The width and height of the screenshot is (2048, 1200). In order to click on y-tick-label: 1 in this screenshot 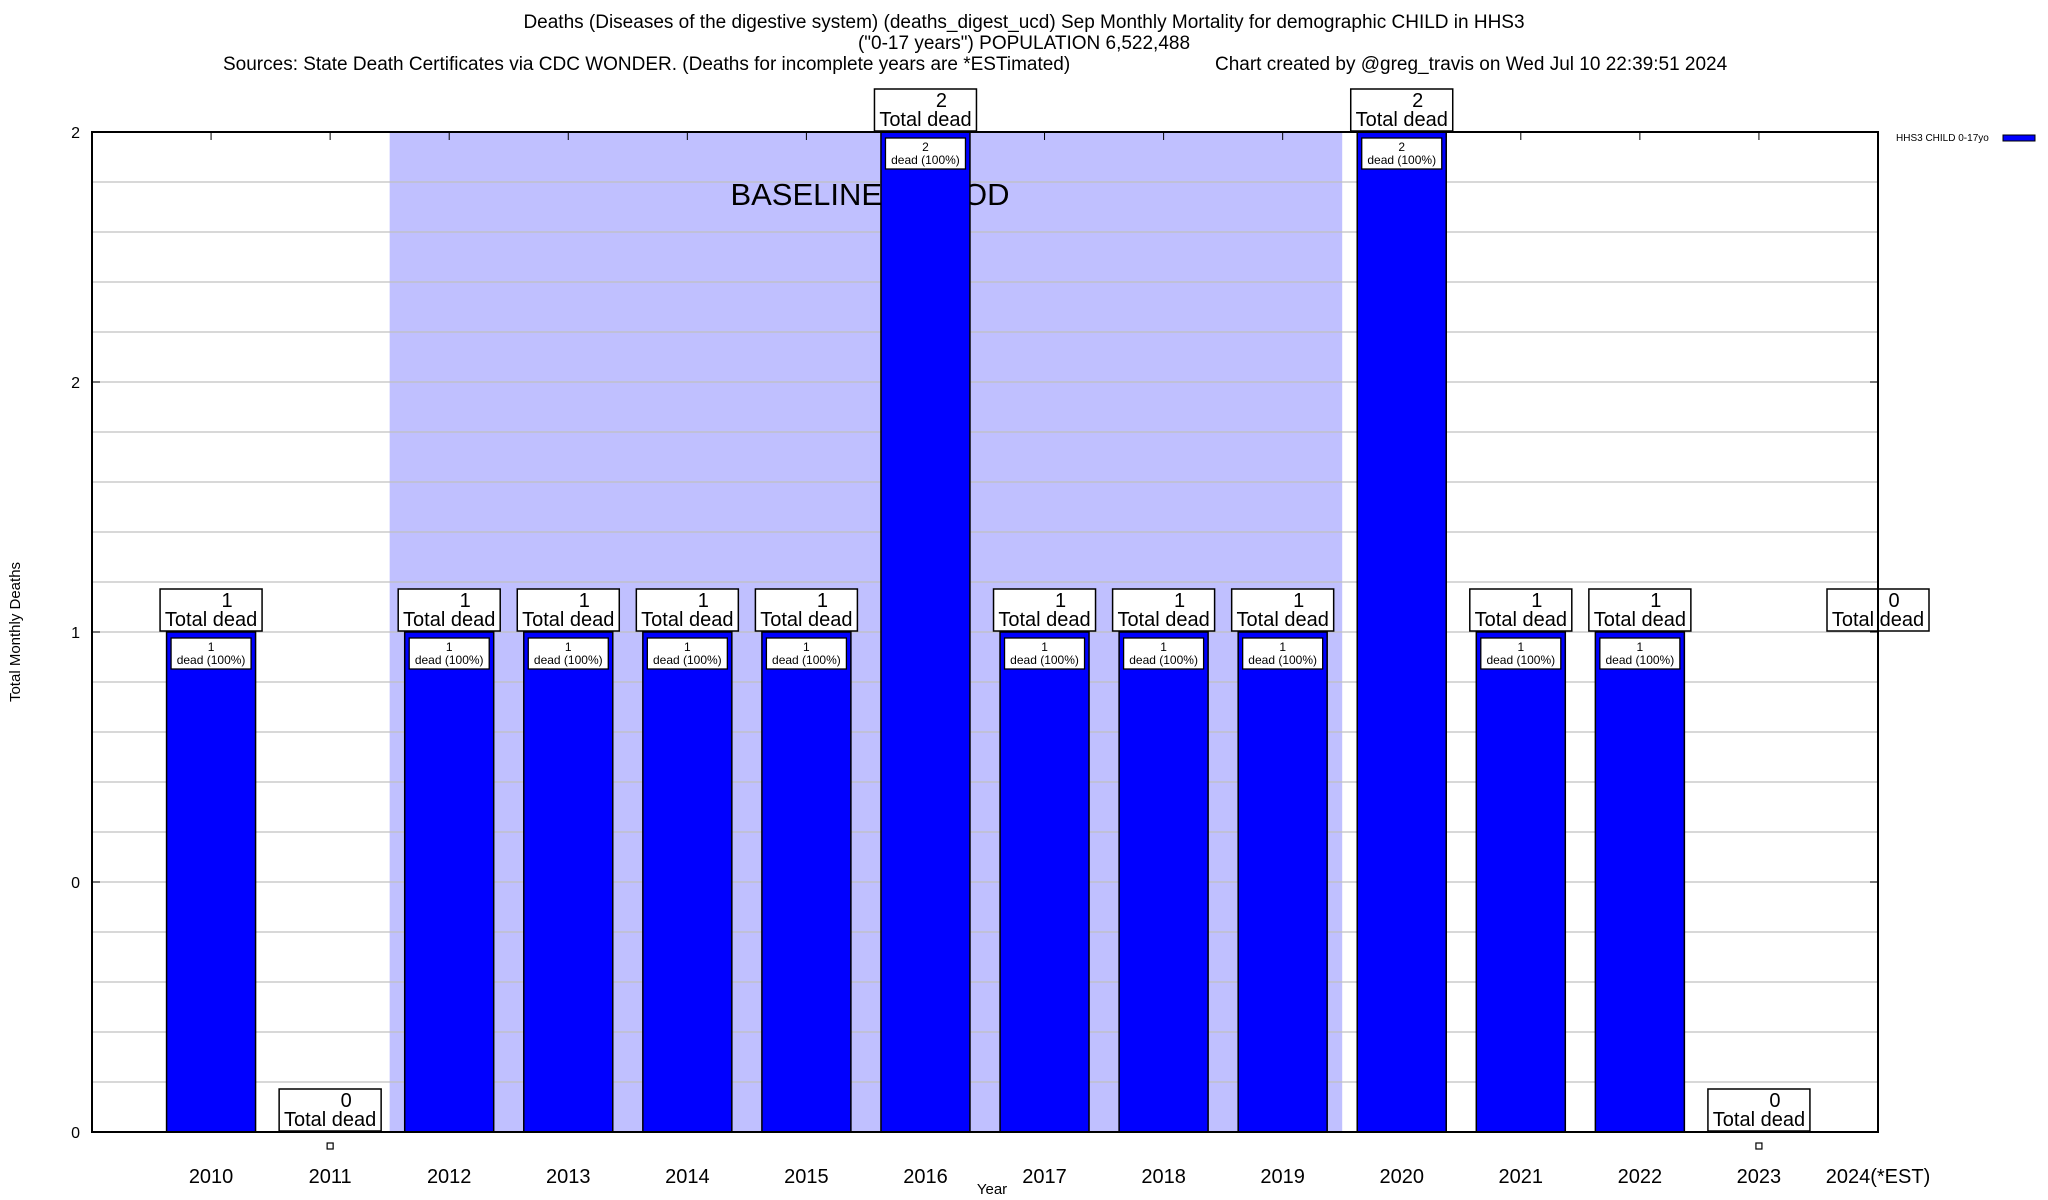, I will do `click(75, 633)`.